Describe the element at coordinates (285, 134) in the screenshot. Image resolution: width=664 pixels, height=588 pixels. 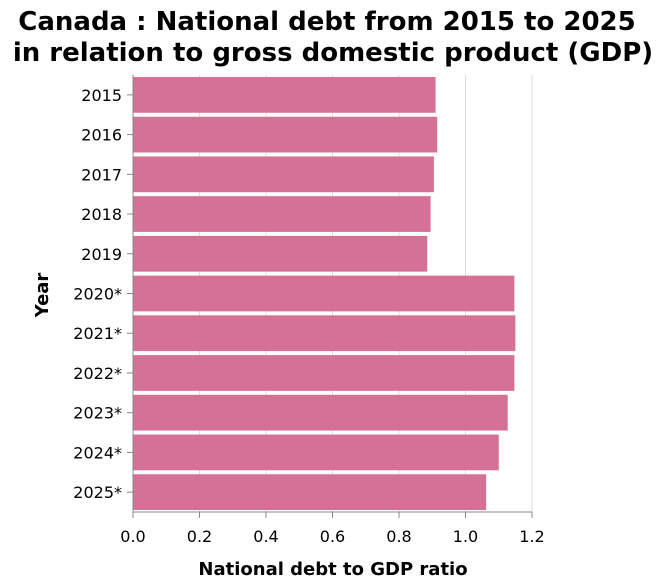
I see `bar-2016` at that location.